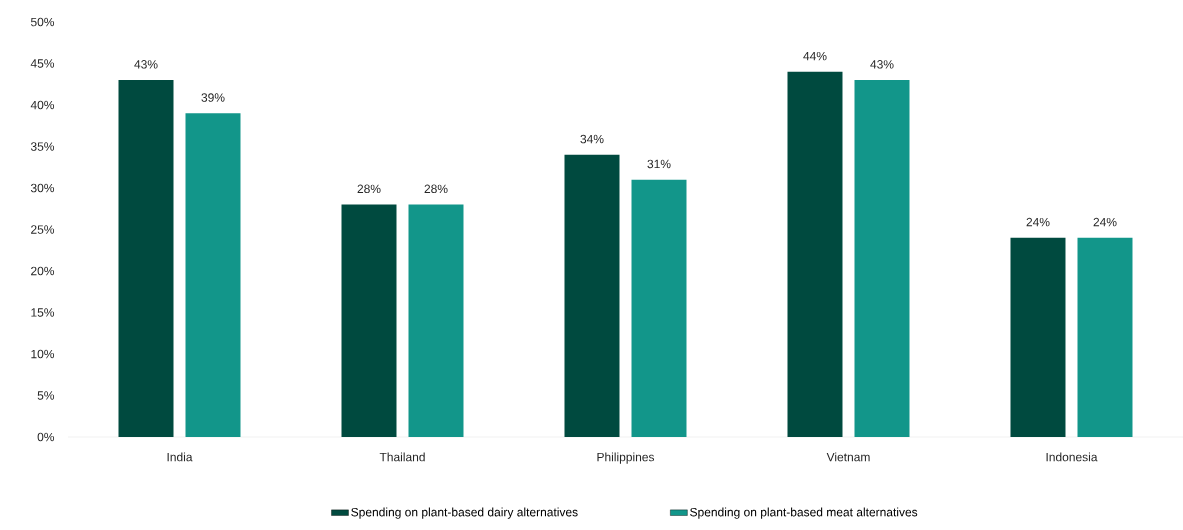 Image resolution: width=1183 pixels, height=530 pixels. Describe the element at coordinates (43, 271) in the screenshot. I see `y-tick-label: 20%` at that location.